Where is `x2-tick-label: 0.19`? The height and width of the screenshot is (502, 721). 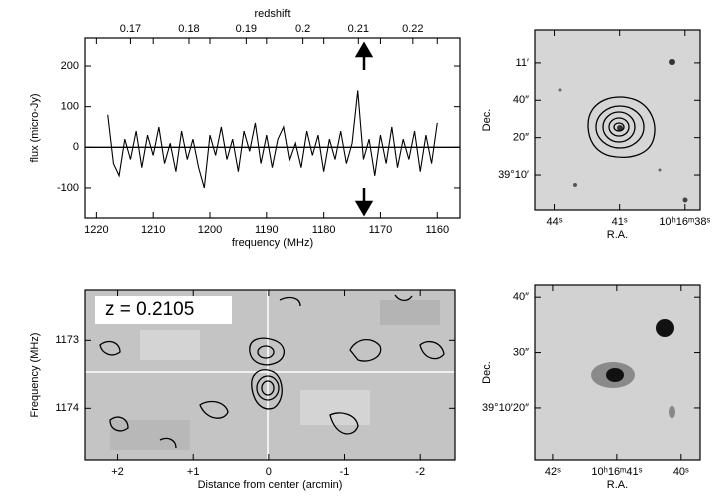
x2-tick-label: 0.19 is located at coordinates (246, 29).